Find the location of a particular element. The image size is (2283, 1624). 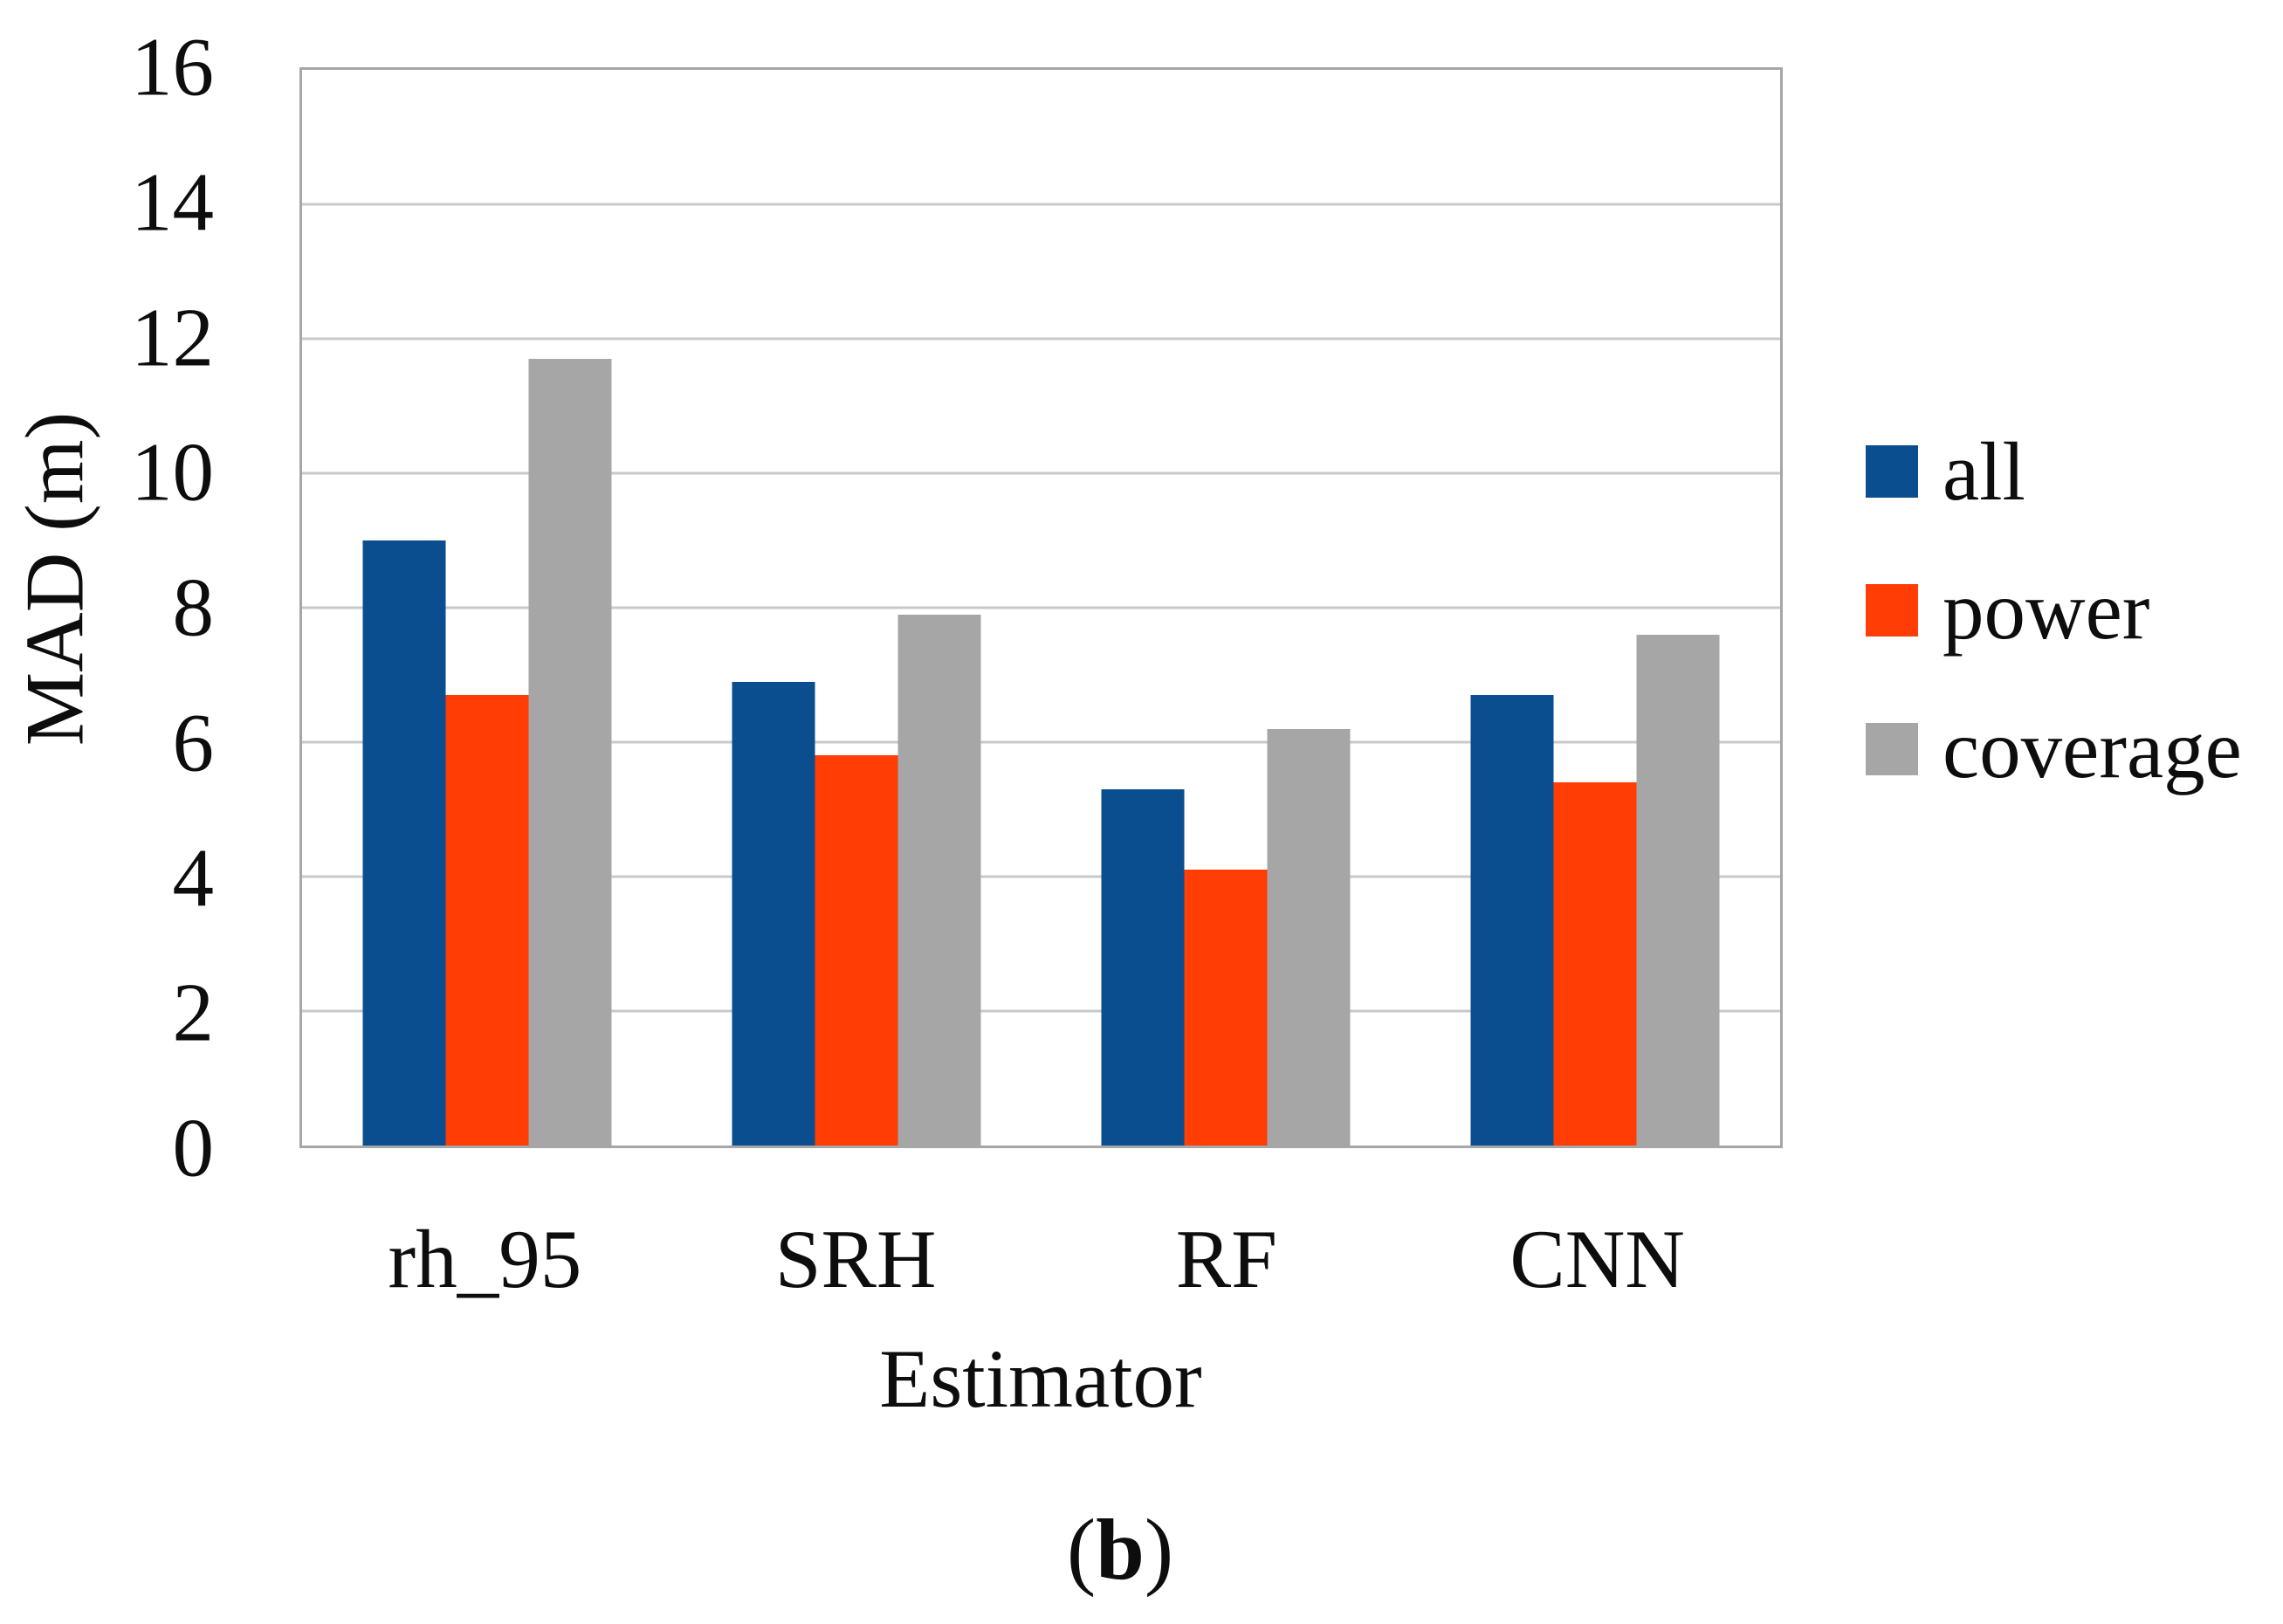

y-tick-label: 16 is located at coordinates (172, 67).